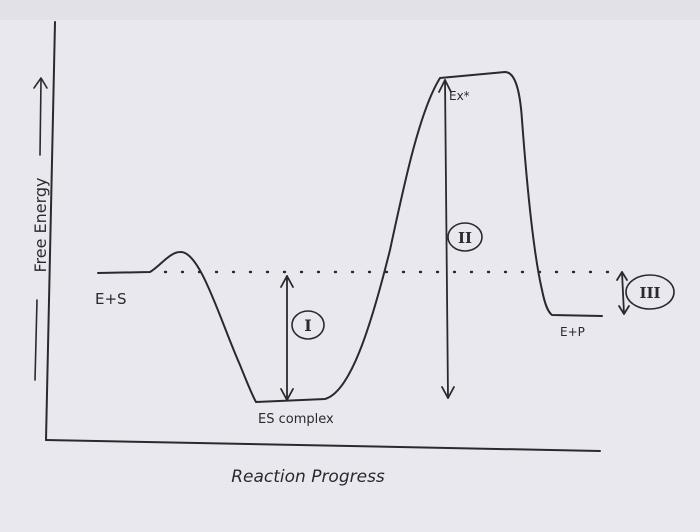 Image resolution: width=700 pixels, height=532 pixels. What do you see at coordinates (287, 281) in the screenshot?
I see `arrow-one-head-up-icon` at bounding box center [287, 281].